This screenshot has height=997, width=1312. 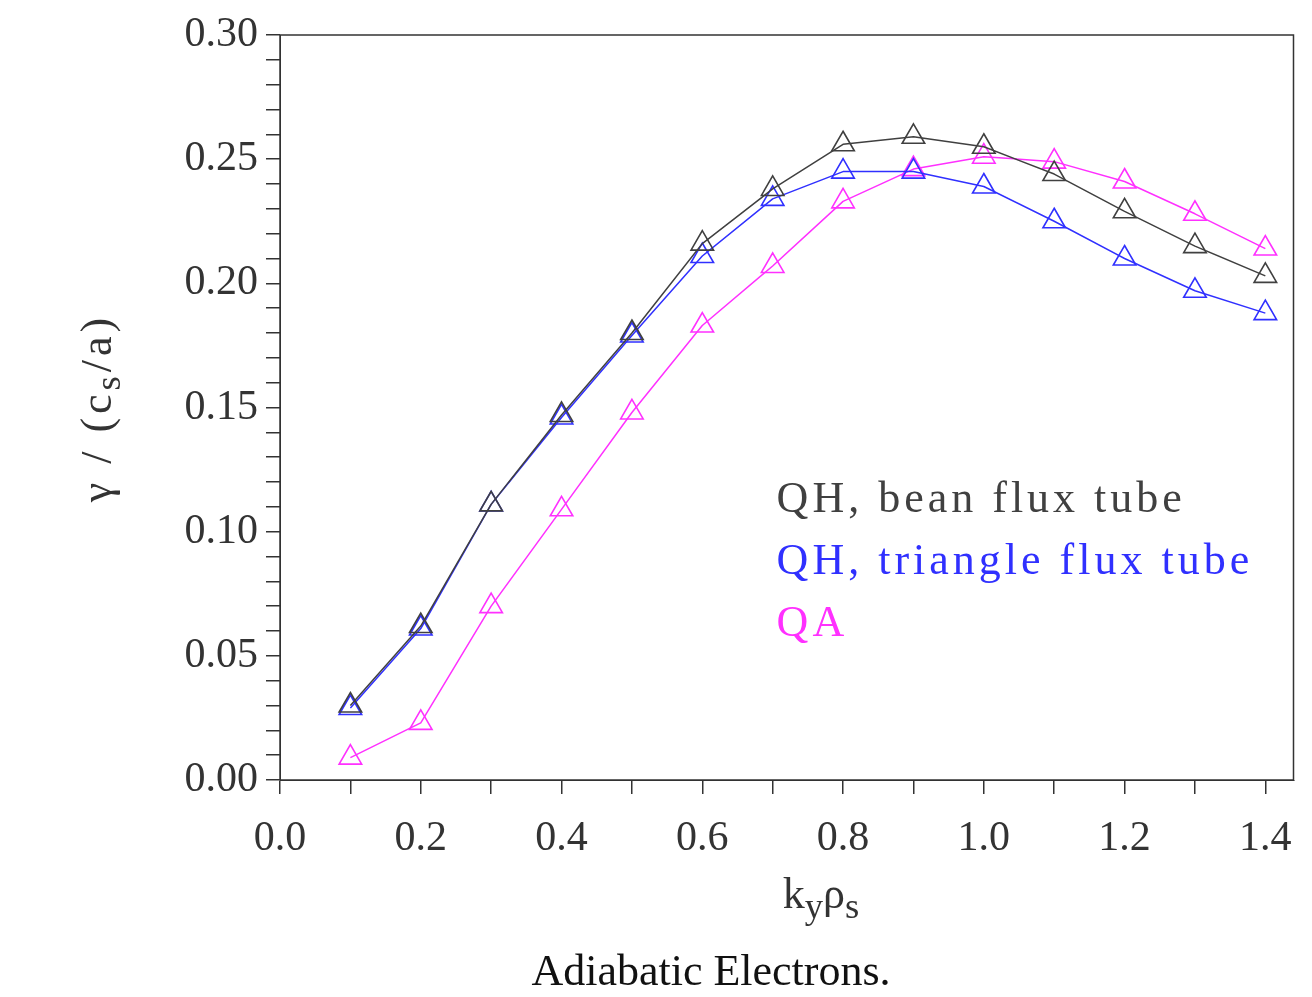 What do you see at coordinates (561, 836) in the screenshot?
I see `x-tick-label: 0.4` at bounding box center [561, 836].